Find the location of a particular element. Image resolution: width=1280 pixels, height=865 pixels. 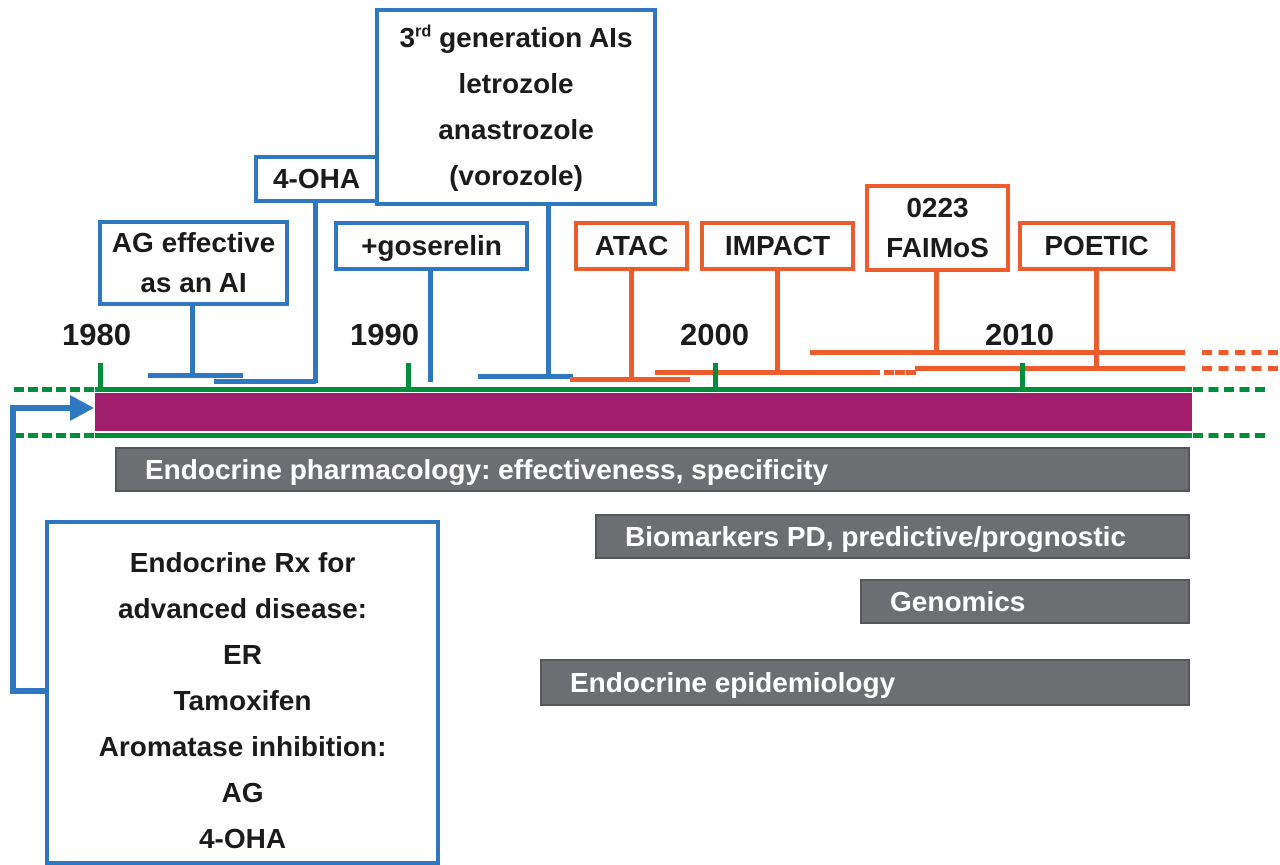

callout-goserelin: +goserelin is located at coordinates (431, 246).